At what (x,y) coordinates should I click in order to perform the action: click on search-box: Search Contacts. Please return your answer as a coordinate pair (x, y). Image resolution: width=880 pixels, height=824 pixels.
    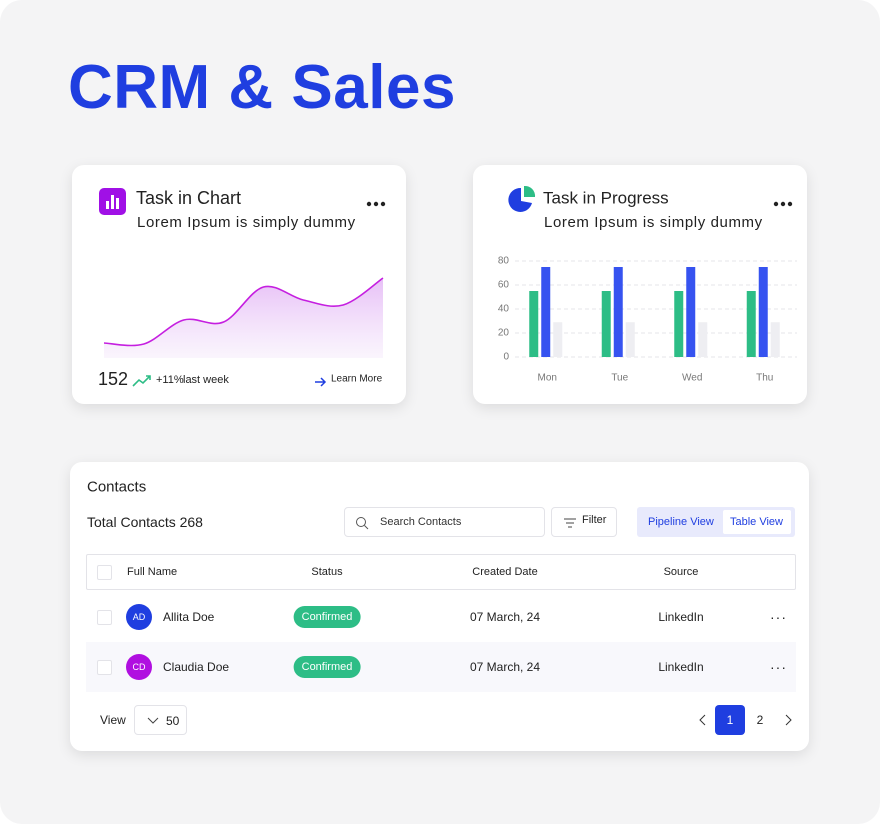
    Looking at the image, I should click on (444, 522).